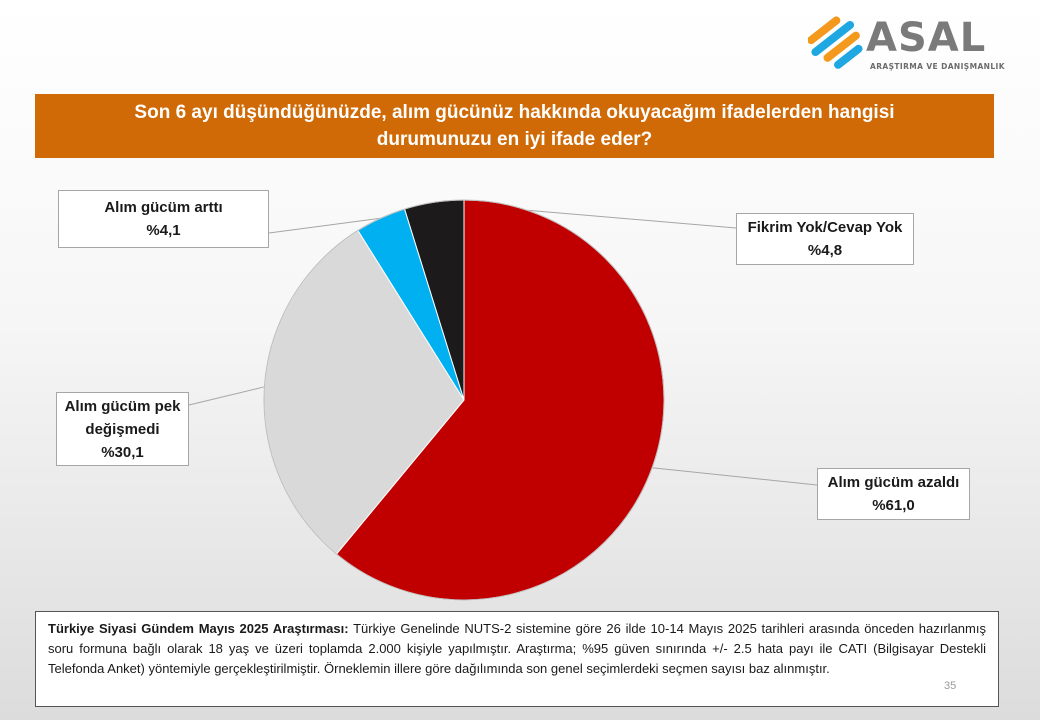 This screenshot has height=720, width=1040. I want to click on logo-tagline: ARAŞTIRMA VE DANIŞMANLIK, so click(937, 66).